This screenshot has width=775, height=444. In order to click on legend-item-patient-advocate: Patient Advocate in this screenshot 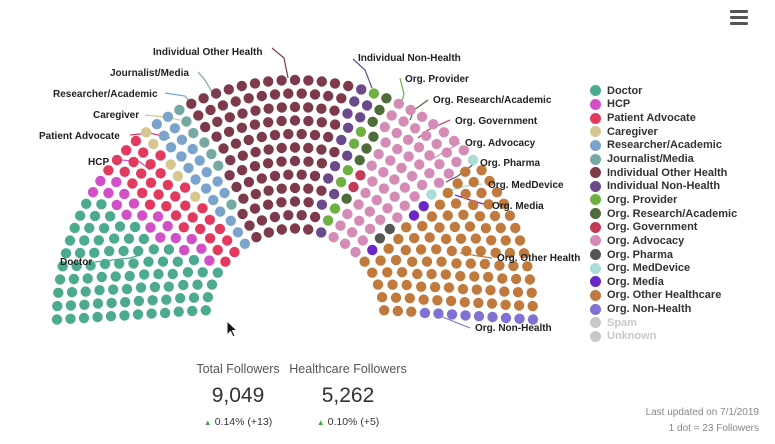, I will do `click(663, 118)`.